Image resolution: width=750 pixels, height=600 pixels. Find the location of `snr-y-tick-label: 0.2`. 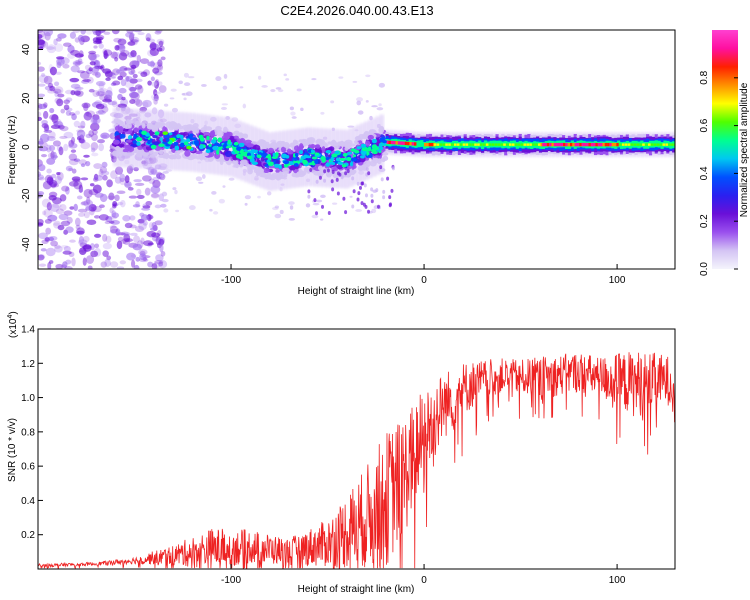

snr-y-tick-label: 0.2 is located at coordinates (28, 535).